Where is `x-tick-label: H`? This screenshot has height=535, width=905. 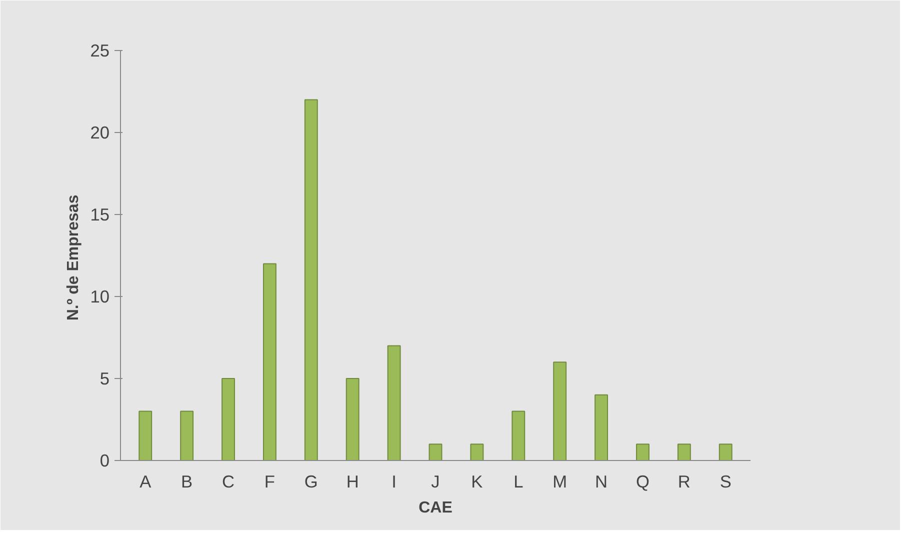 x-tick-label: H is located at coordinates (352, 482).